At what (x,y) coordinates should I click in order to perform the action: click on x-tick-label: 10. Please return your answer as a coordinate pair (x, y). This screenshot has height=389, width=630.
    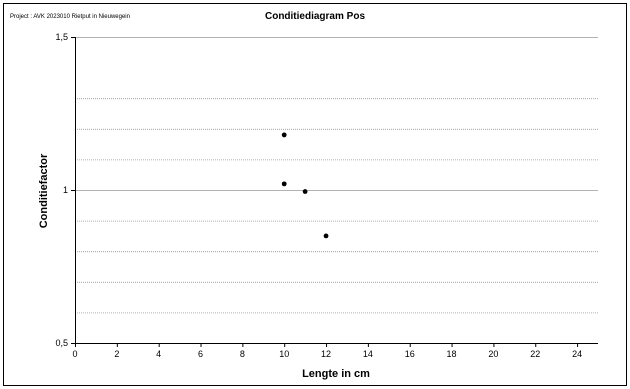
    Looking at the image, I should click on (284, 354).